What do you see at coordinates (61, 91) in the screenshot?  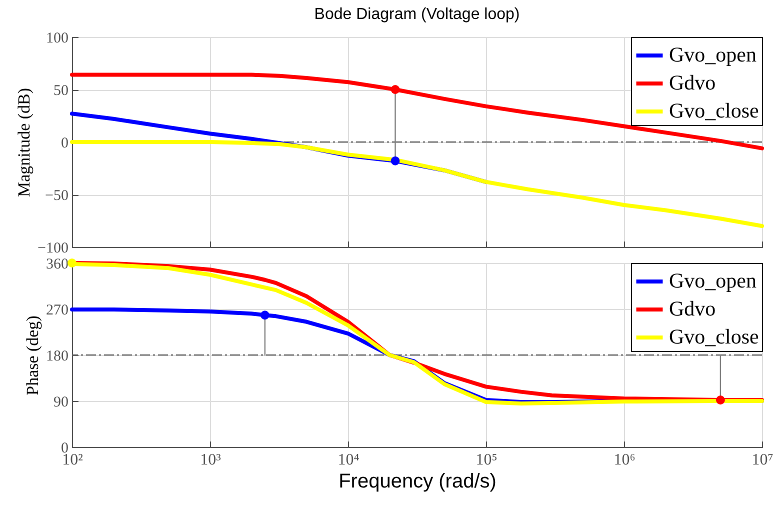 I see `y-tick-label: 50` at bounding box center [61, 91].